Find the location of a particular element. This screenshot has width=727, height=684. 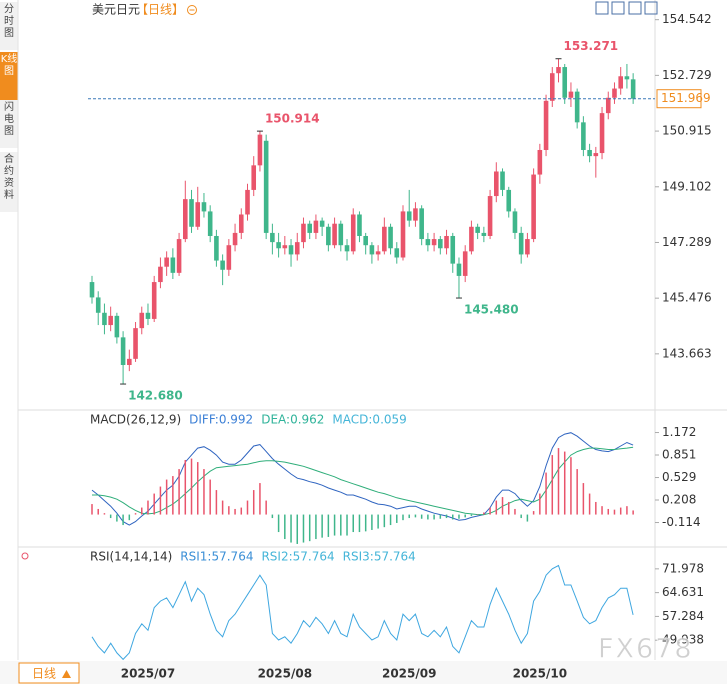

y-tick-label: 152.729 is located at coordinates (687, 75).